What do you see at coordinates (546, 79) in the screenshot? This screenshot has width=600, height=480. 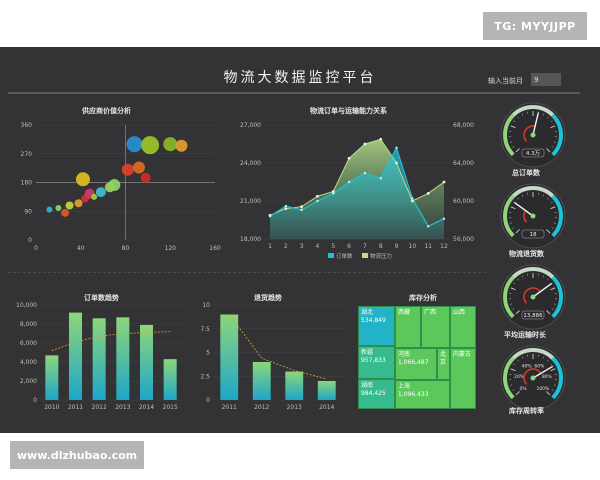 I see `month-input` at bounding box center [546, 79].